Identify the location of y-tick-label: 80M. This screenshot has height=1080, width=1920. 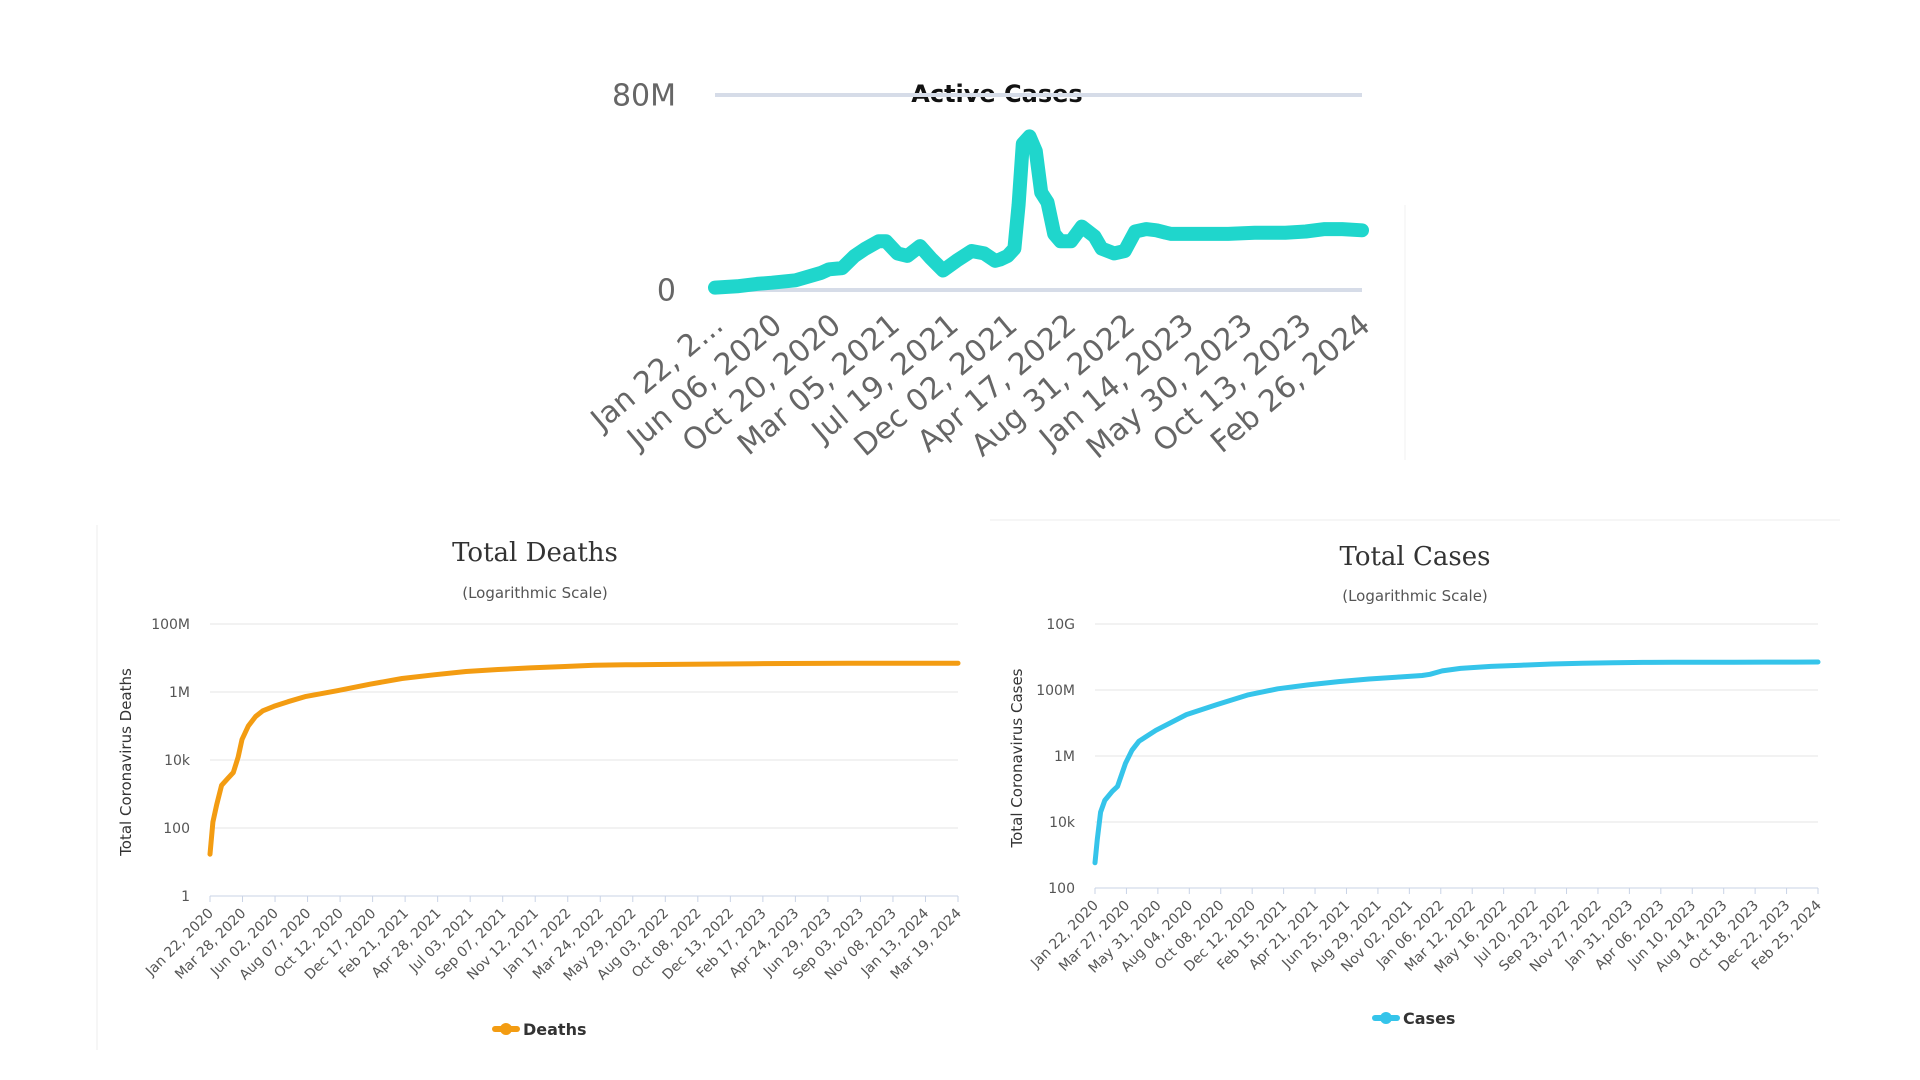
(644, 96).